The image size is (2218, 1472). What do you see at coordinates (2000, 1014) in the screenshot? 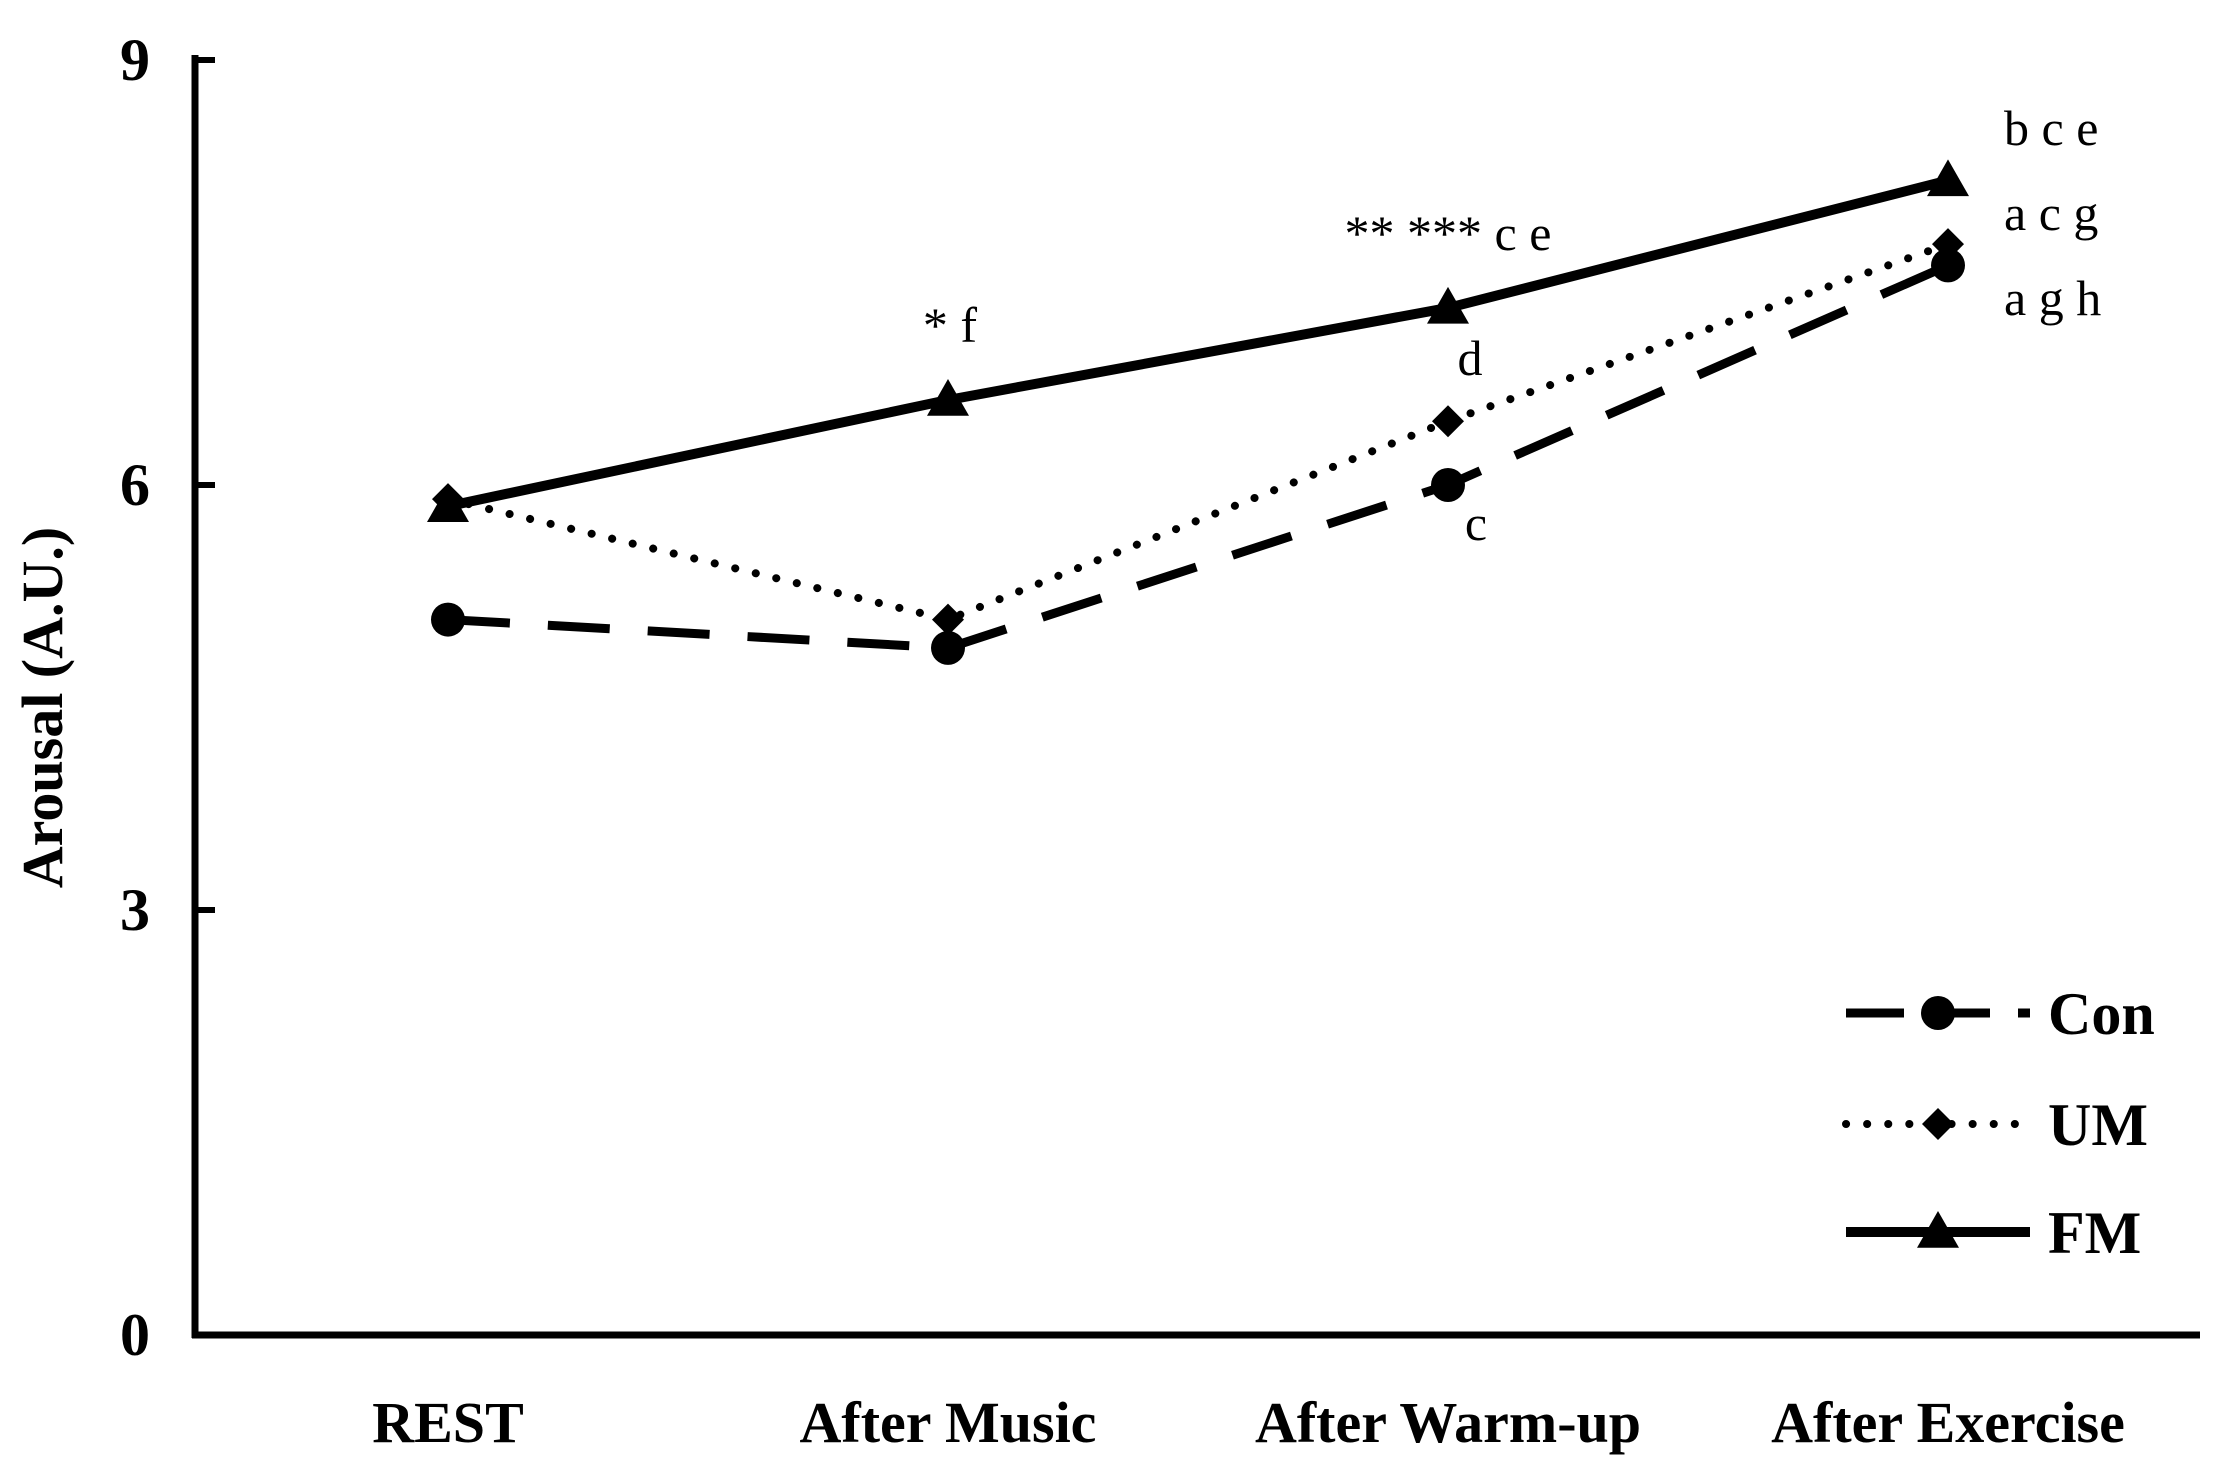
I see `legend-entry-con: Con` at bounding box center [2000, 1014].